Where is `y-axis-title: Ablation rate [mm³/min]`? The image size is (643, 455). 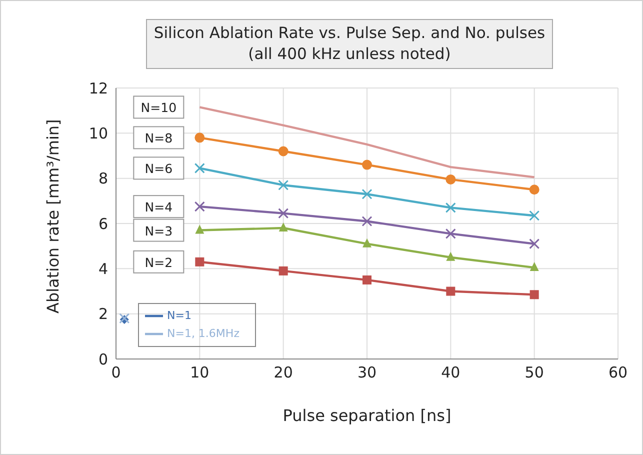
y-axis-title: Ablation rate [mm³/min] is located at coordinates (53, 216).